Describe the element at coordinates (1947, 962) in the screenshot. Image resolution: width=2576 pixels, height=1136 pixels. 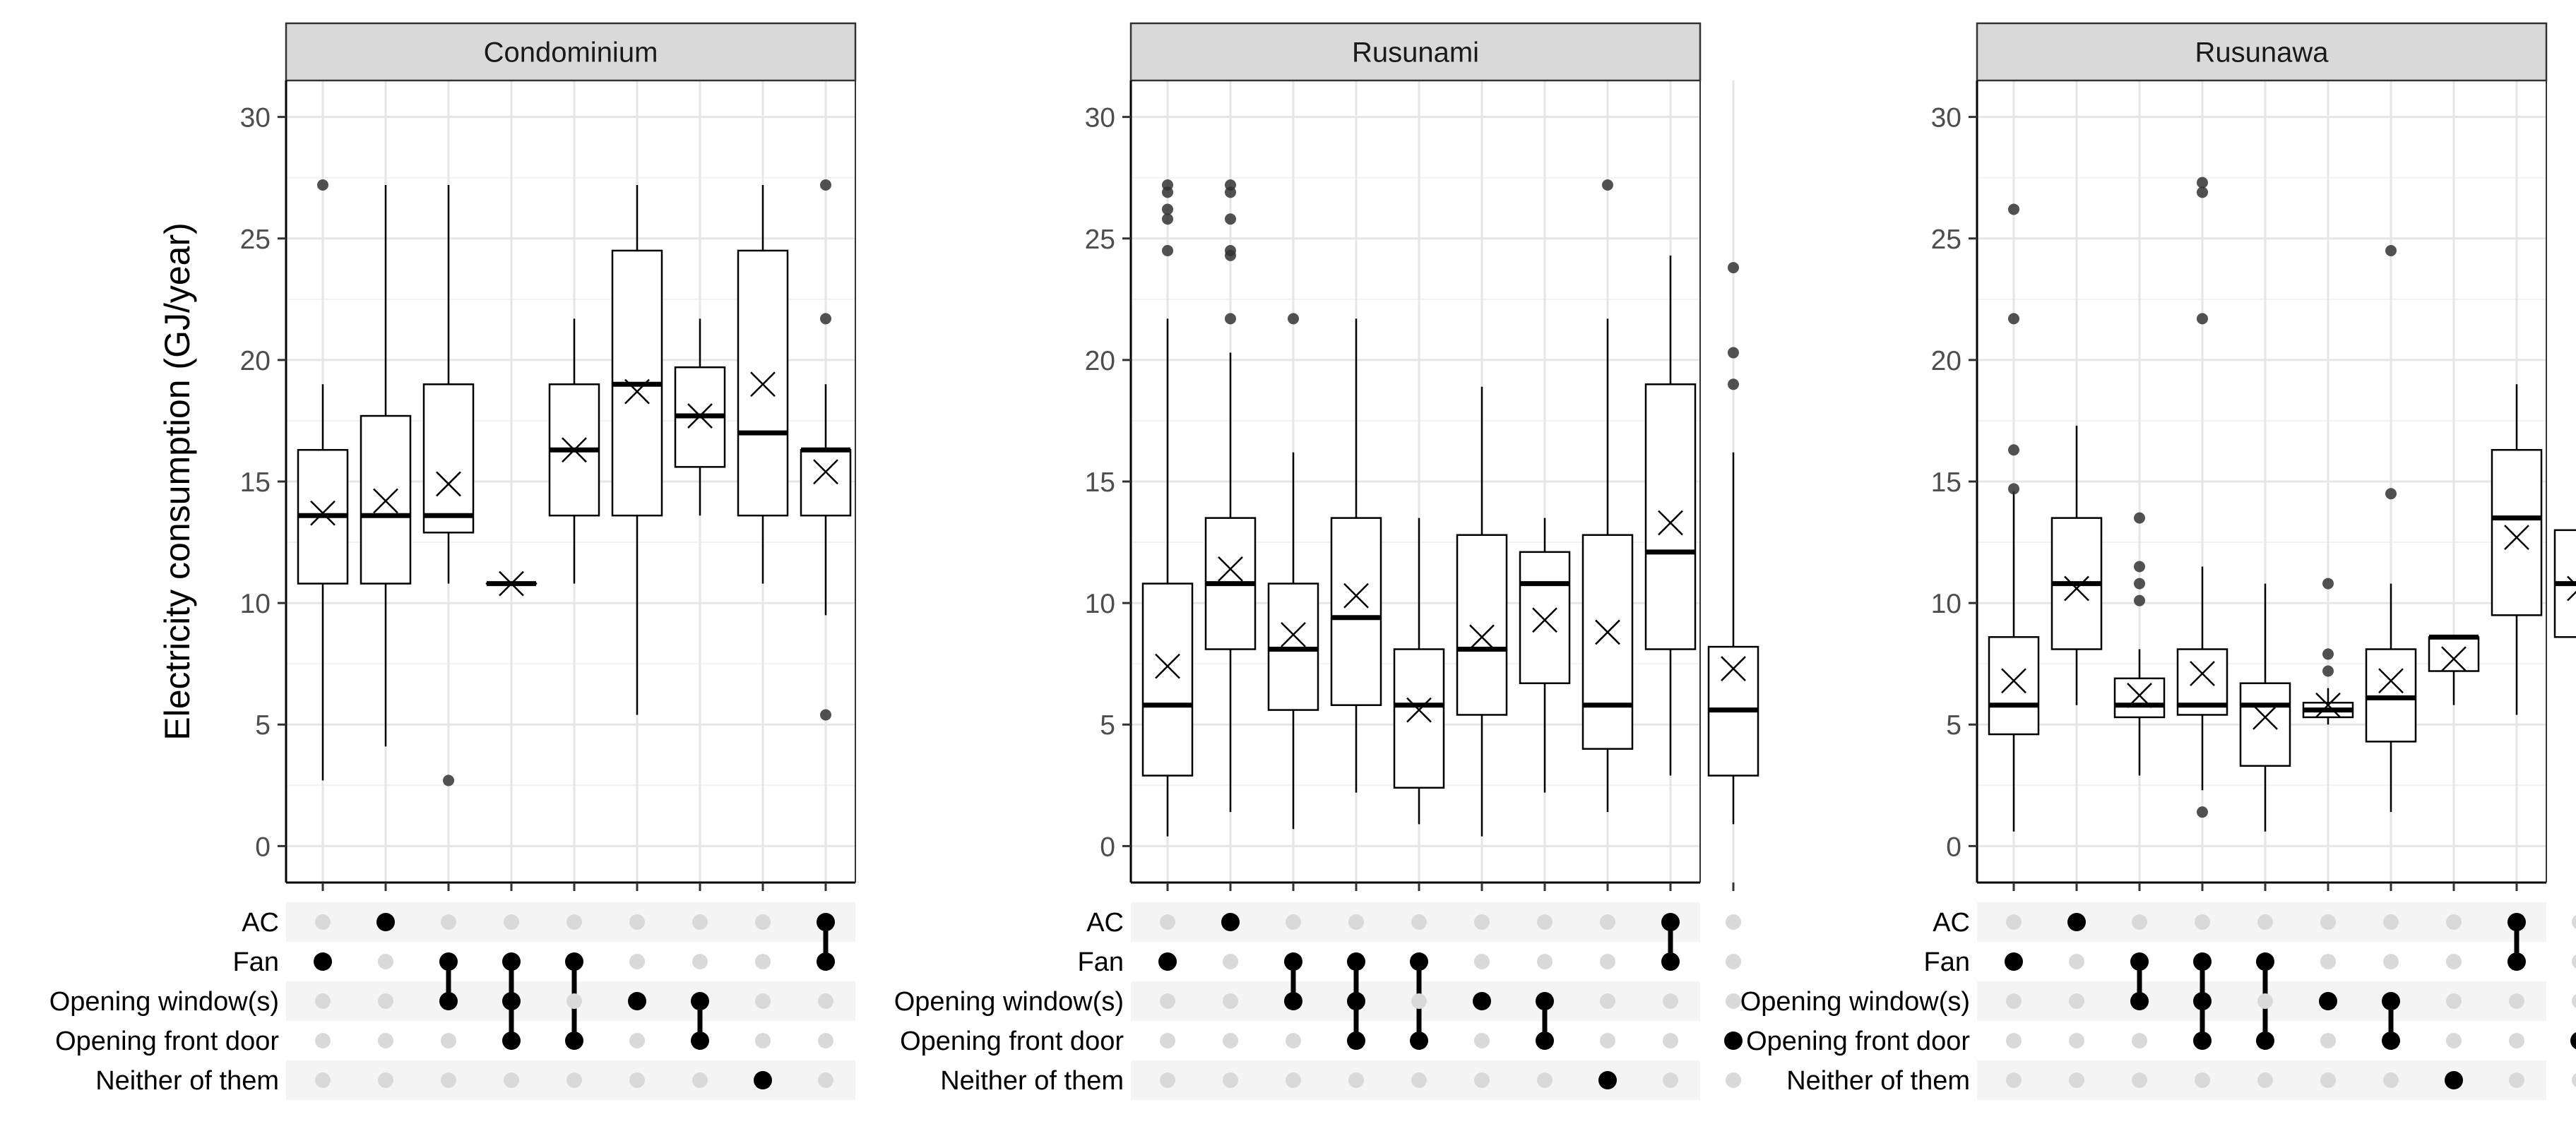
I see `matrix-row-label: Fan` at that location.